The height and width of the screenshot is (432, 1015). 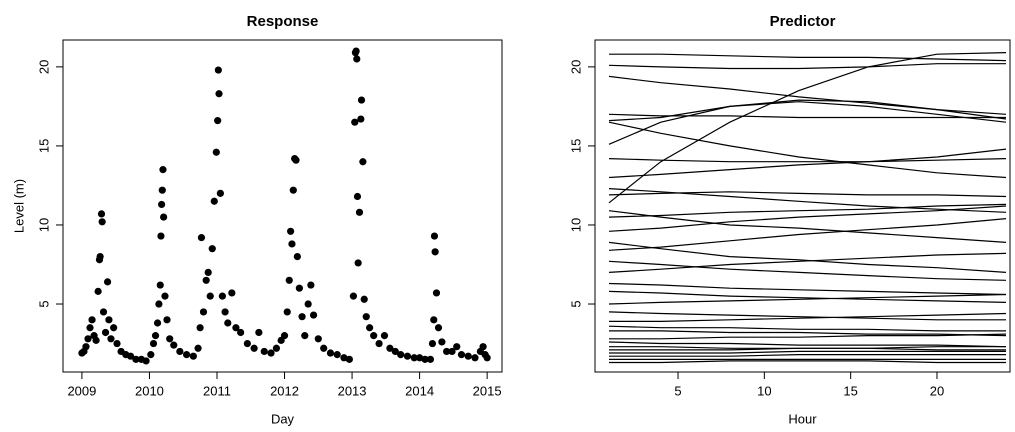 I want to click on x-tick-label: 2015, so click(x=487, y=390).